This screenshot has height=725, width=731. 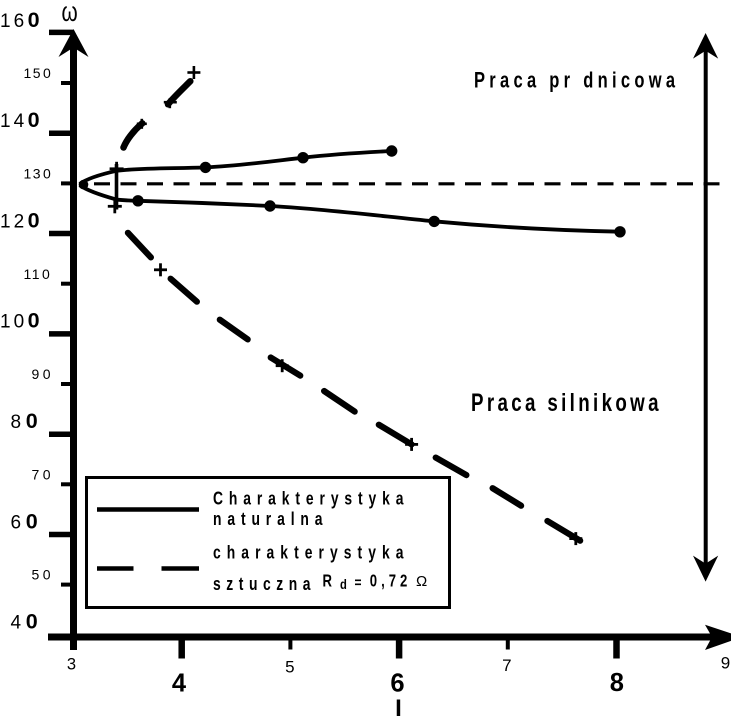 What do you see at coordinates (20, 321) in the screenshot?
I see `svg-text: 100` at bounding box center [20, 321].